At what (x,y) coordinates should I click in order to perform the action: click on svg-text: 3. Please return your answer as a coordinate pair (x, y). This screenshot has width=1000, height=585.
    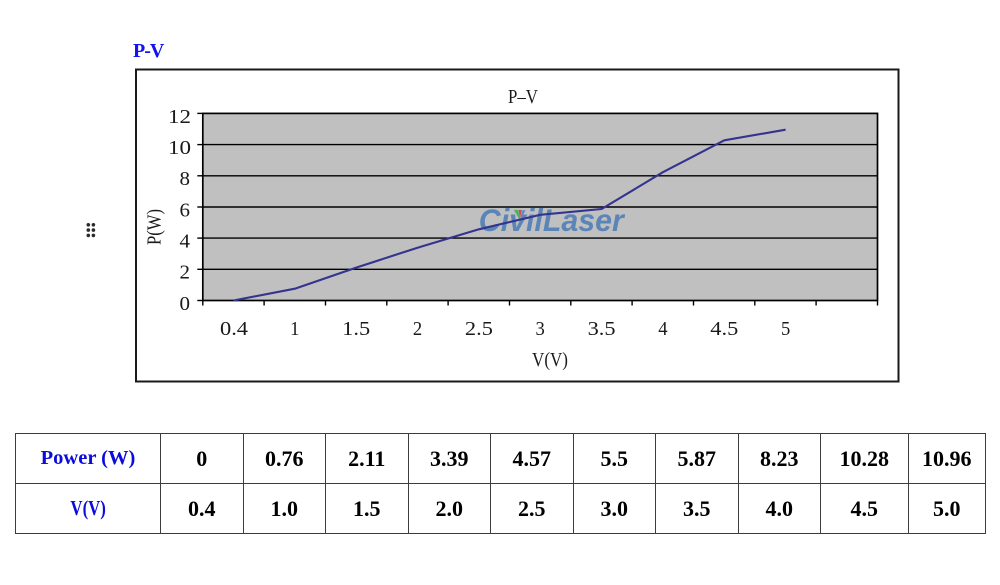
    Looking at the image, I should click on (540, 329).